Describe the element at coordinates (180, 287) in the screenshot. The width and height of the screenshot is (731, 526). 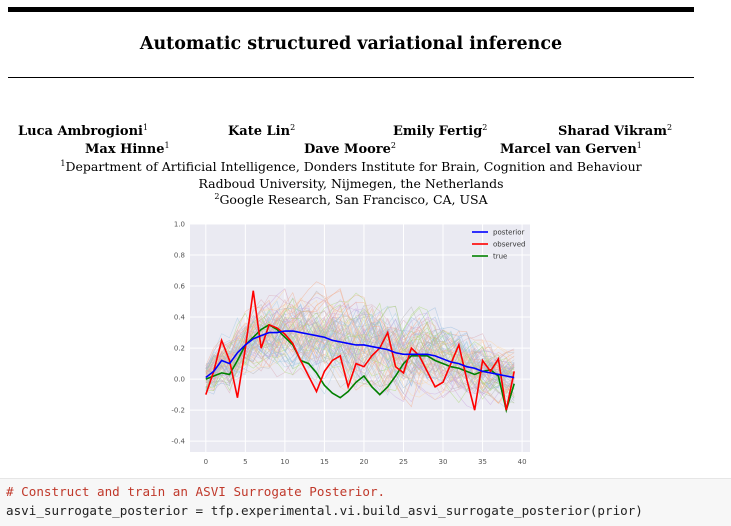
I see `y-tick-label: 0.6` at that location.